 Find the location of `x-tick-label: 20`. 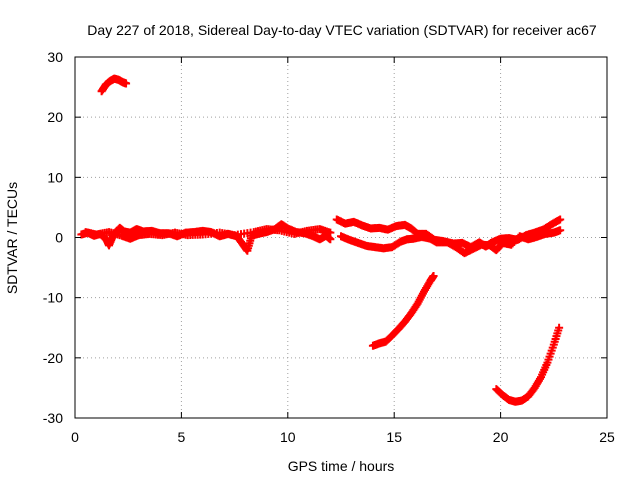

x-tick-label: 20 is located at coordinates (501, 437).